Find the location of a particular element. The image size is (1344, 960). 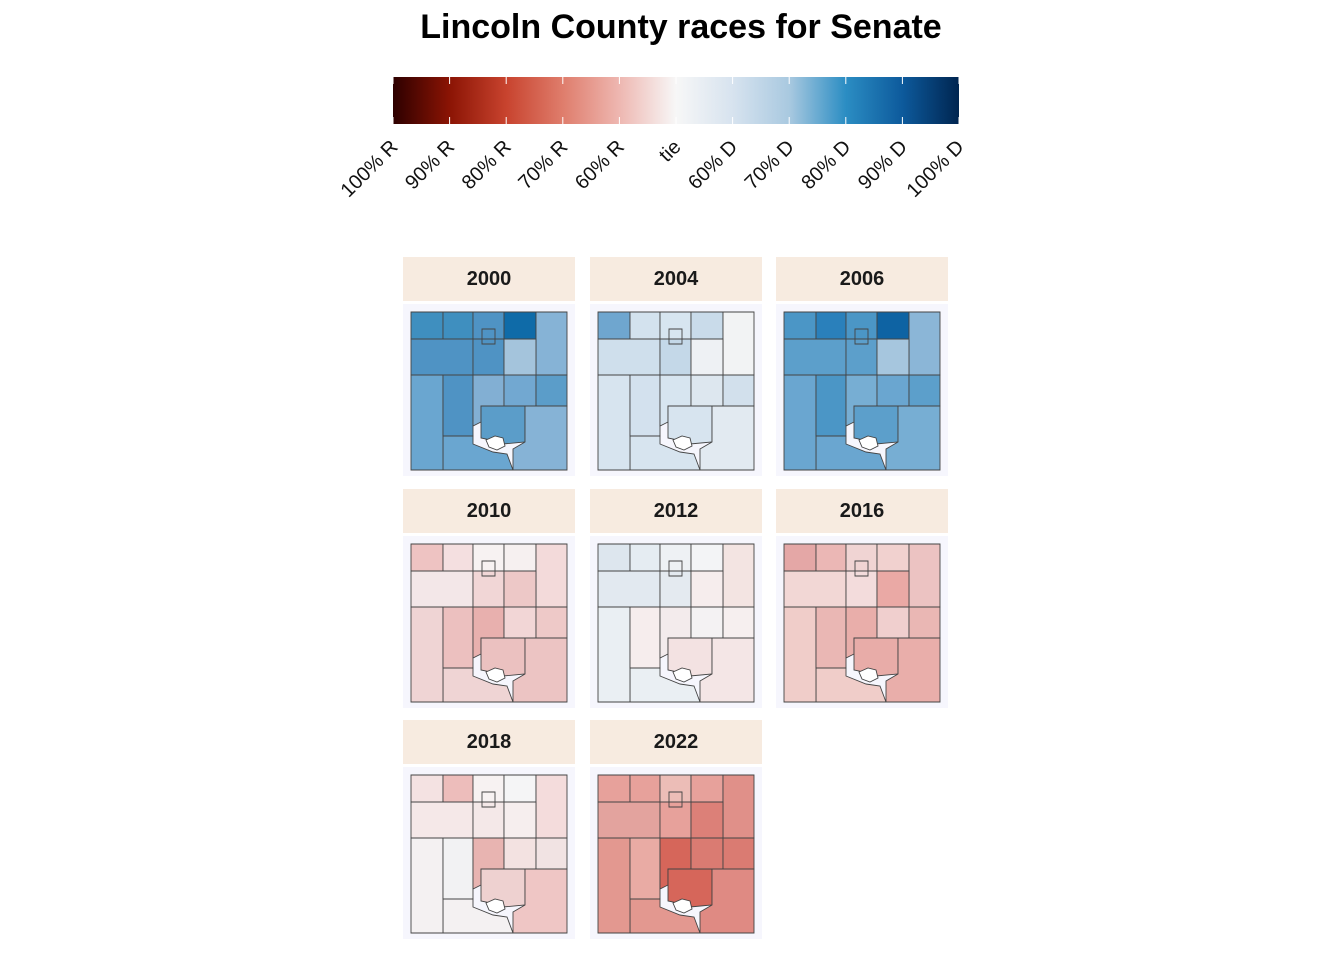

panel-year-label: 2000 is located at coordinates (489, 279).